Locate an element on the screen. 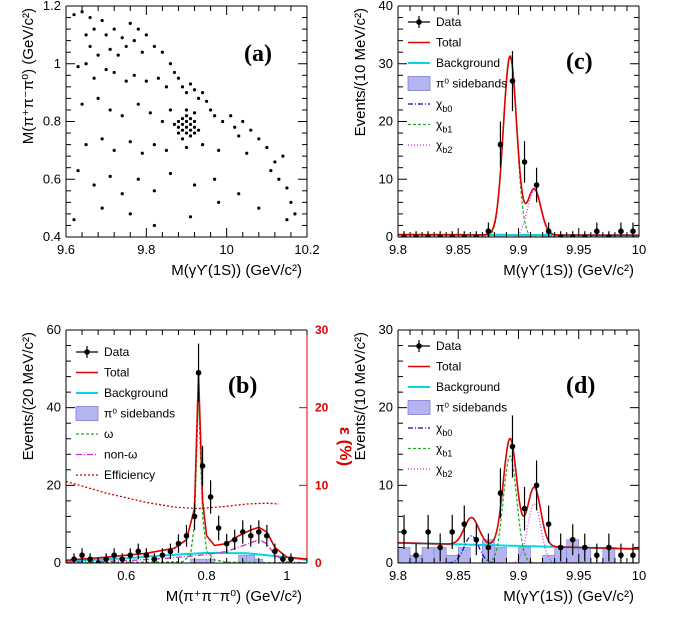  y-tick-label: 0.8 is located at coordinates (52, 121).